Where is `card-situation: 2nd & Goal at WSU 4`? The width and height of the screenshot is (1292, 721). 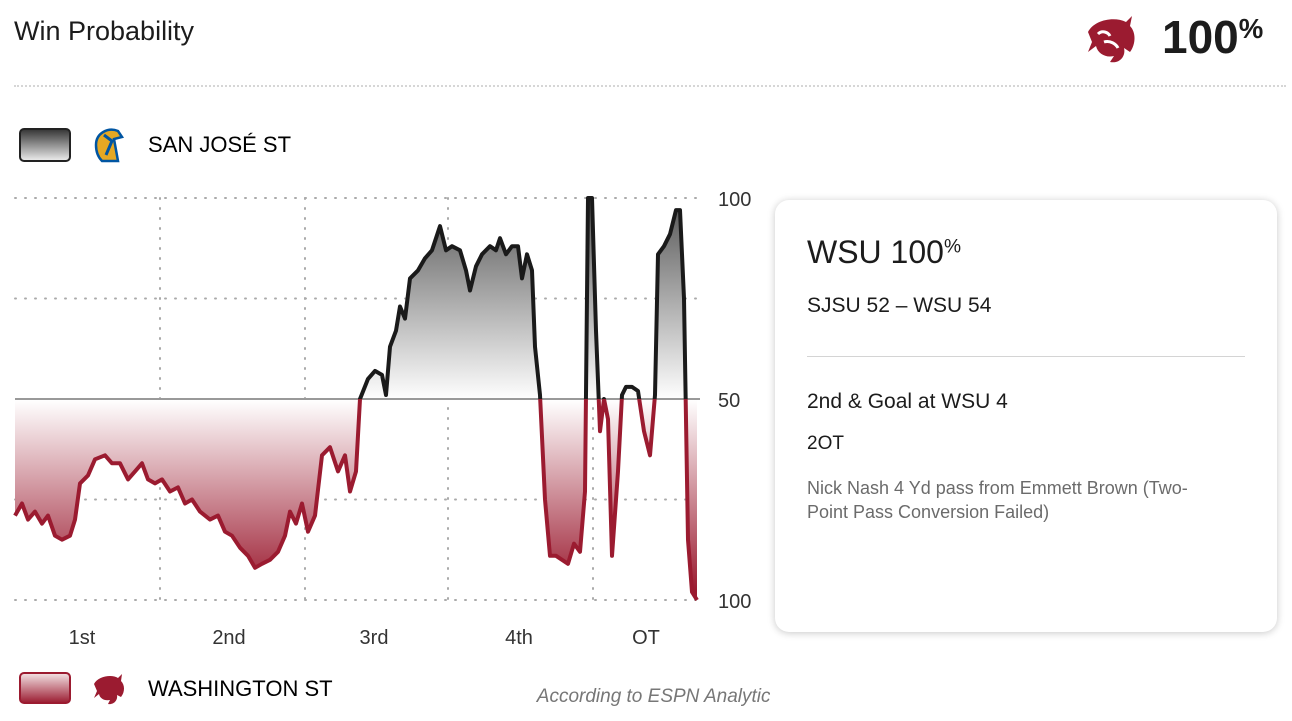
card-situation: 2nd & Goal at WSU 4 is located at coordinates (907, 401).